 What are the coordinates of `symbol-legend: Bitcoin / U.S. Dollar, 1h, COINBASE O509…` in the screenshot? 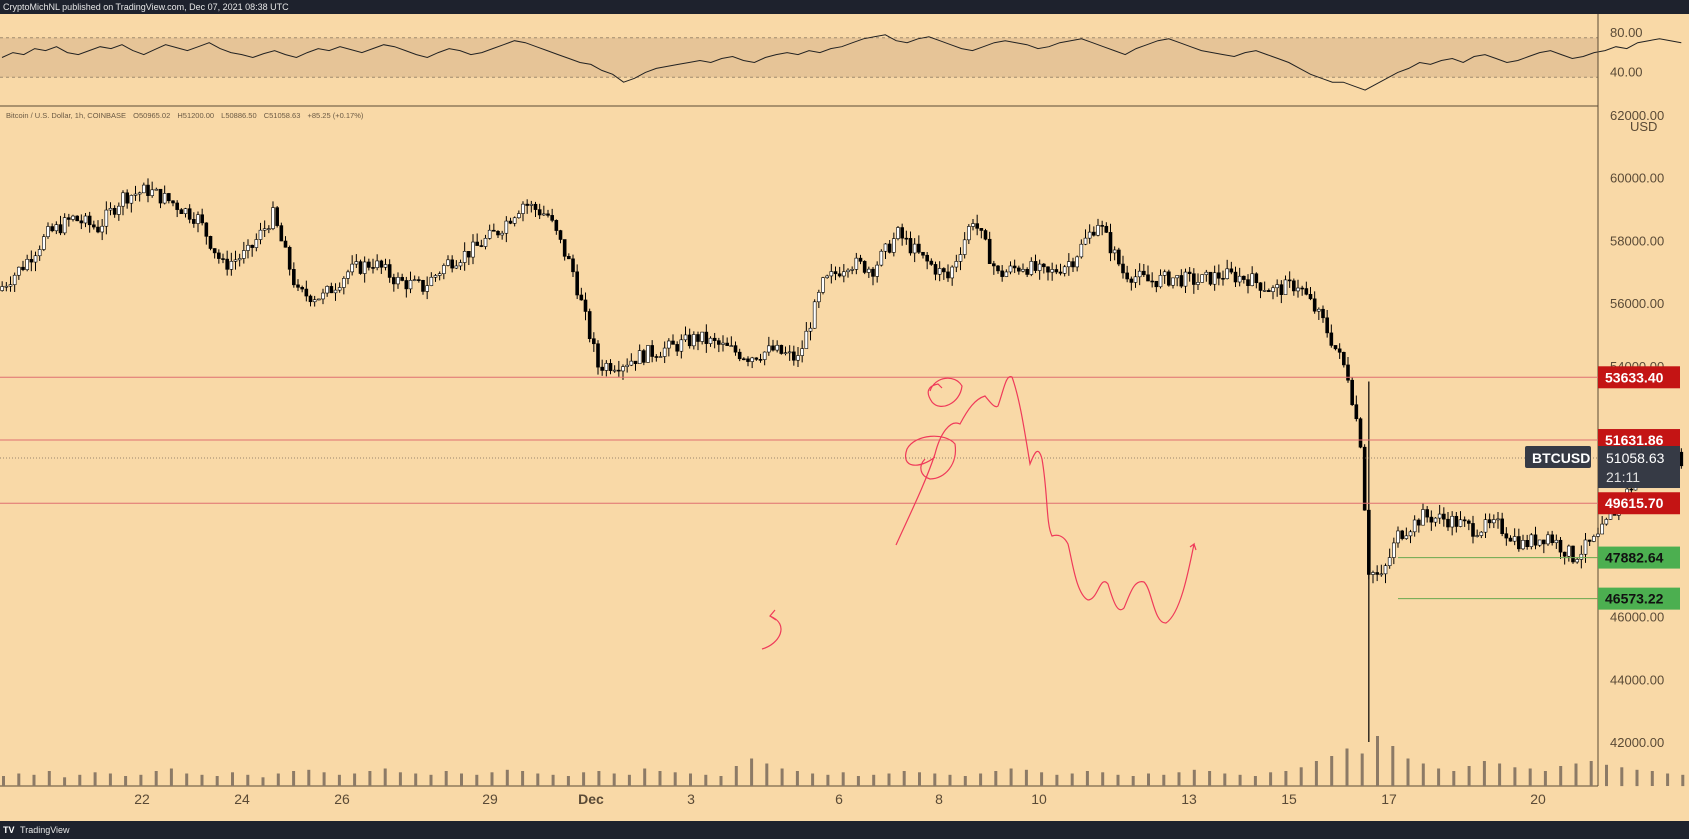 It's located at (187, 115).